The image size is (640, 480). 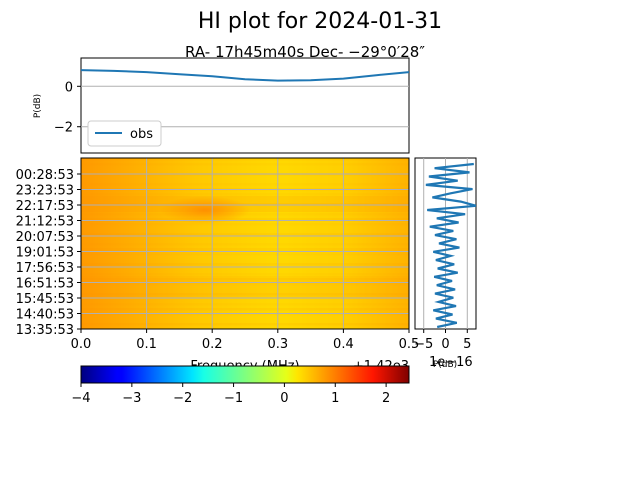 What do you see at coordinates (45, 315) in the screenshot?
I see `heatmap-ytick-label: 14:40:53` at bounding box center [45, 315].